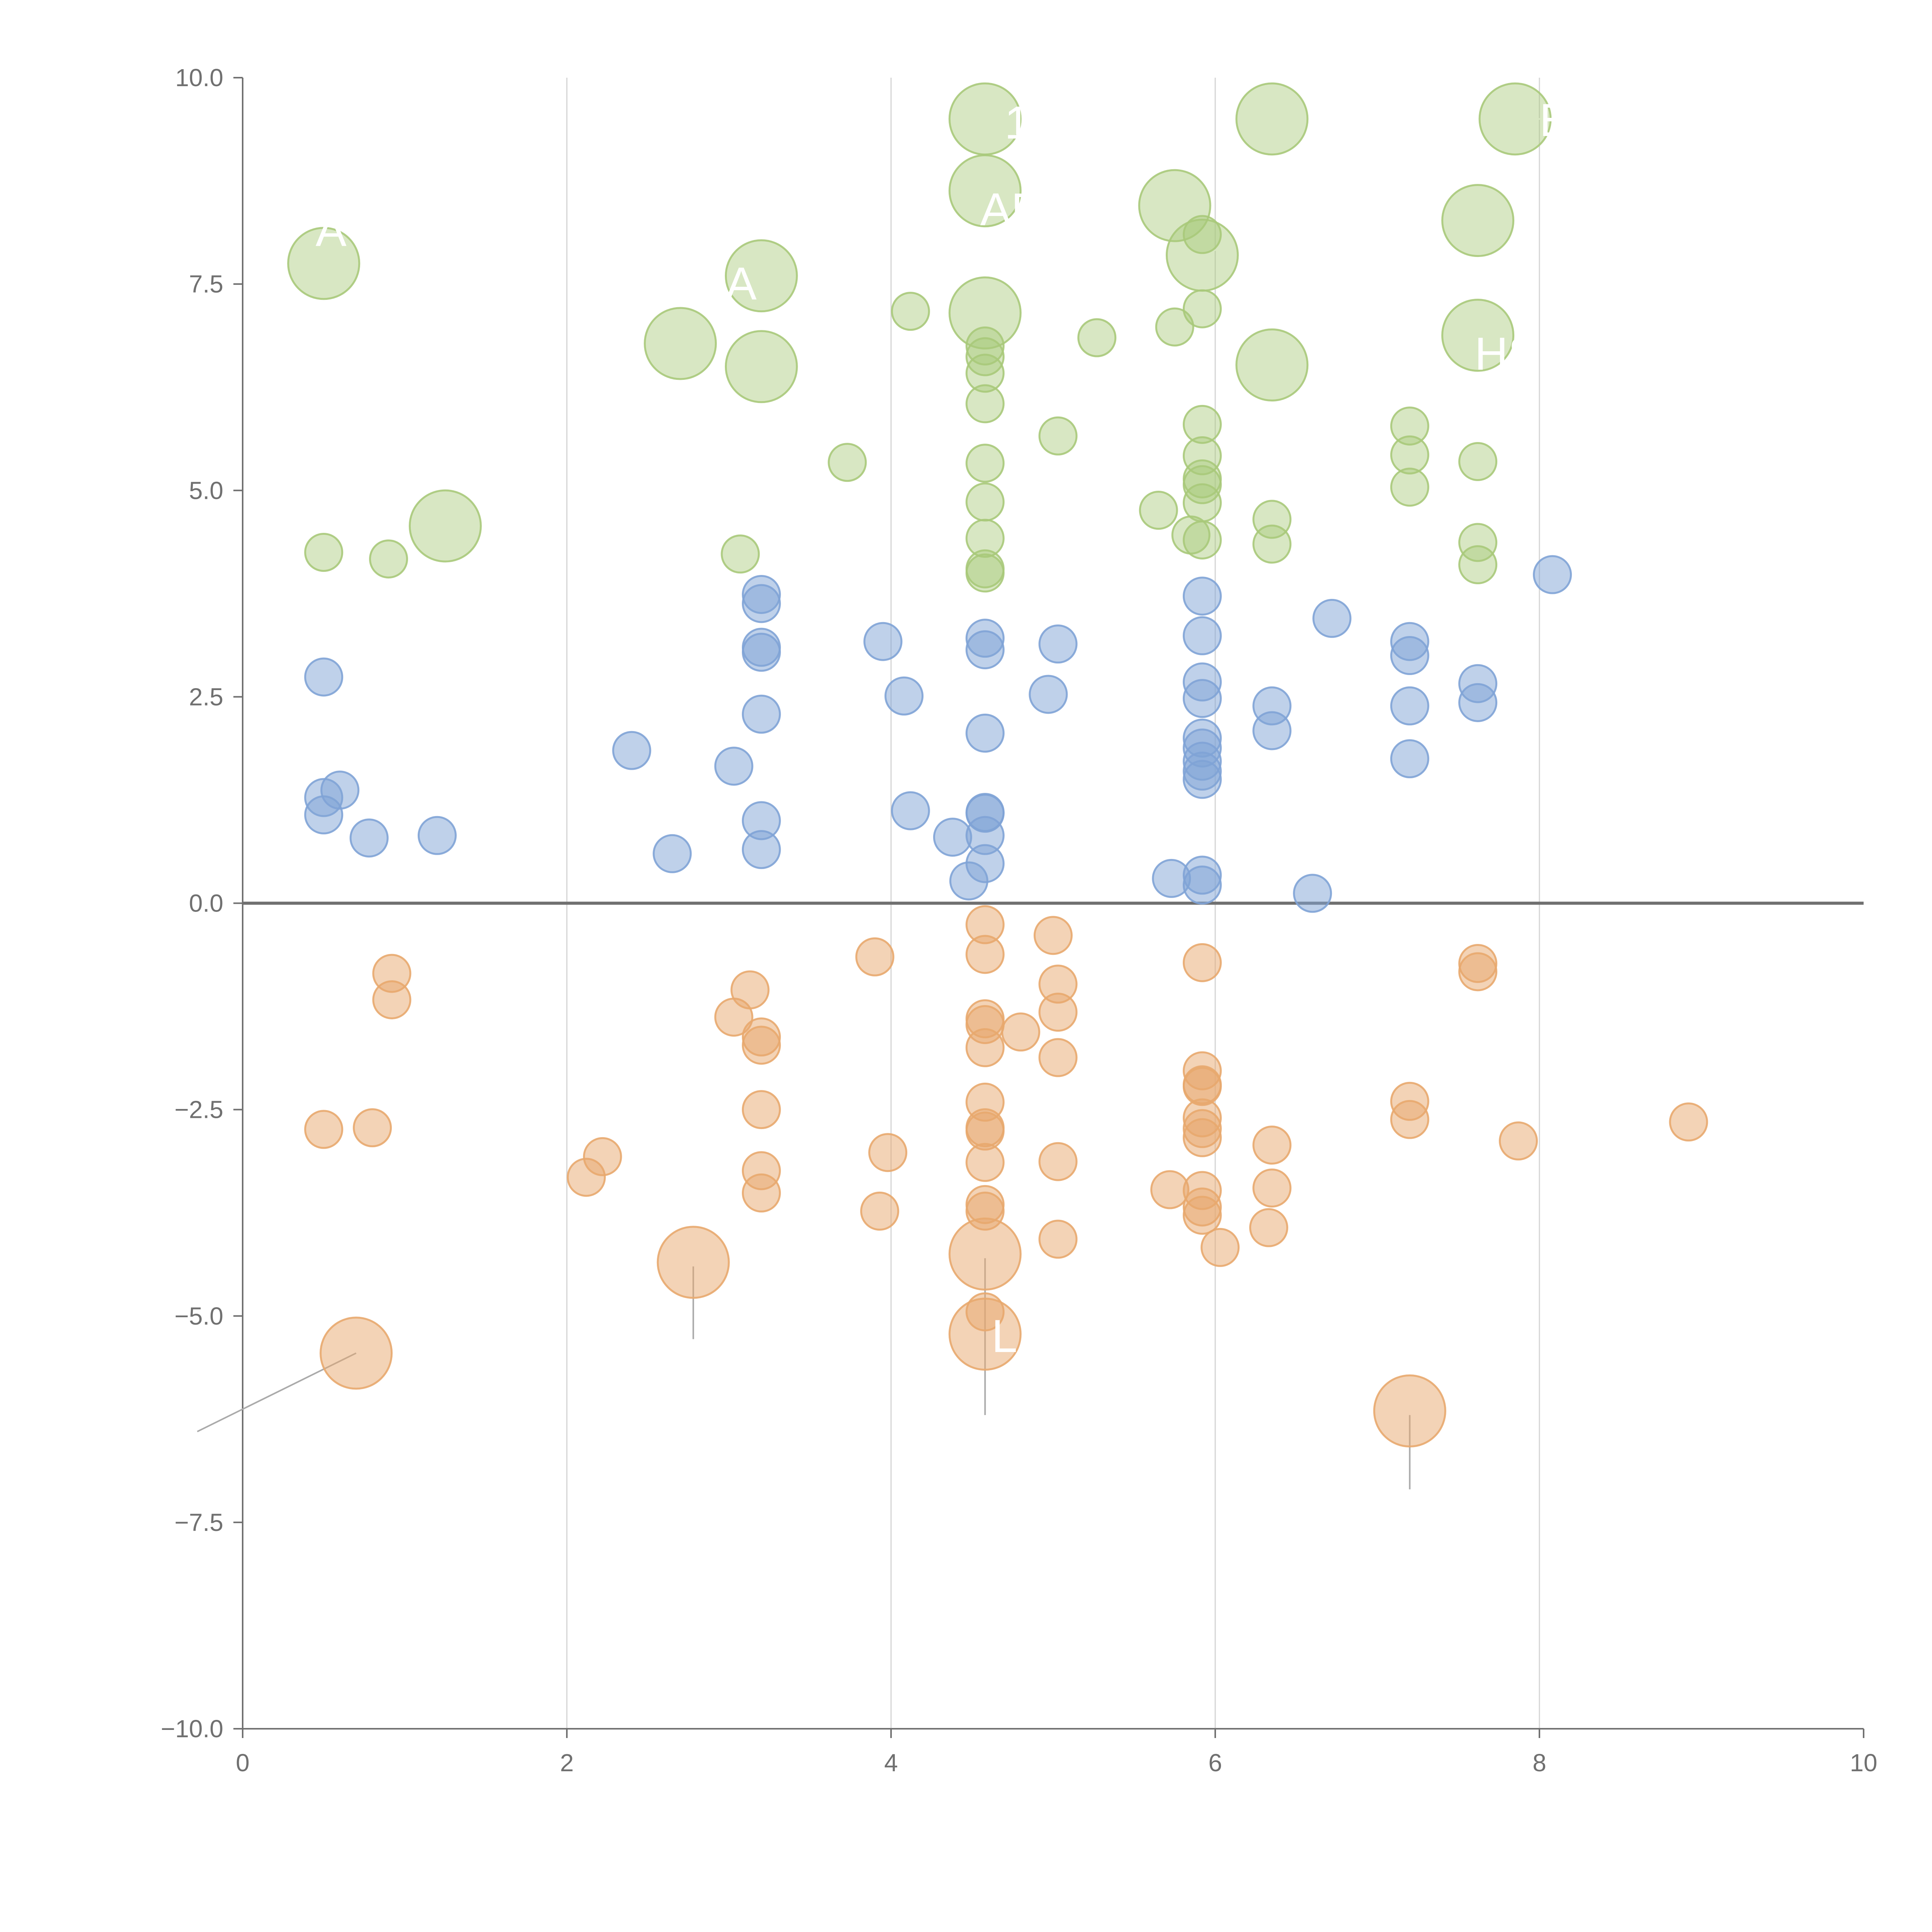 The image size is (1932, 1932). I want to click on annotation-label: 1, so click(1018, 123).